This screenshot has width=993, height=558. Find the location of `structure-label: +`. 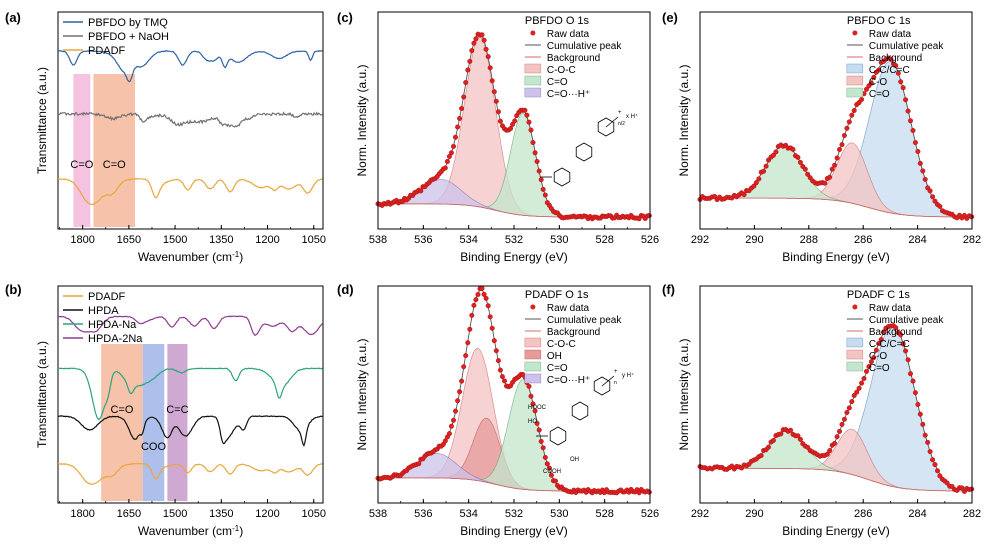

structure-label: + is located at coordinates (616, 372).